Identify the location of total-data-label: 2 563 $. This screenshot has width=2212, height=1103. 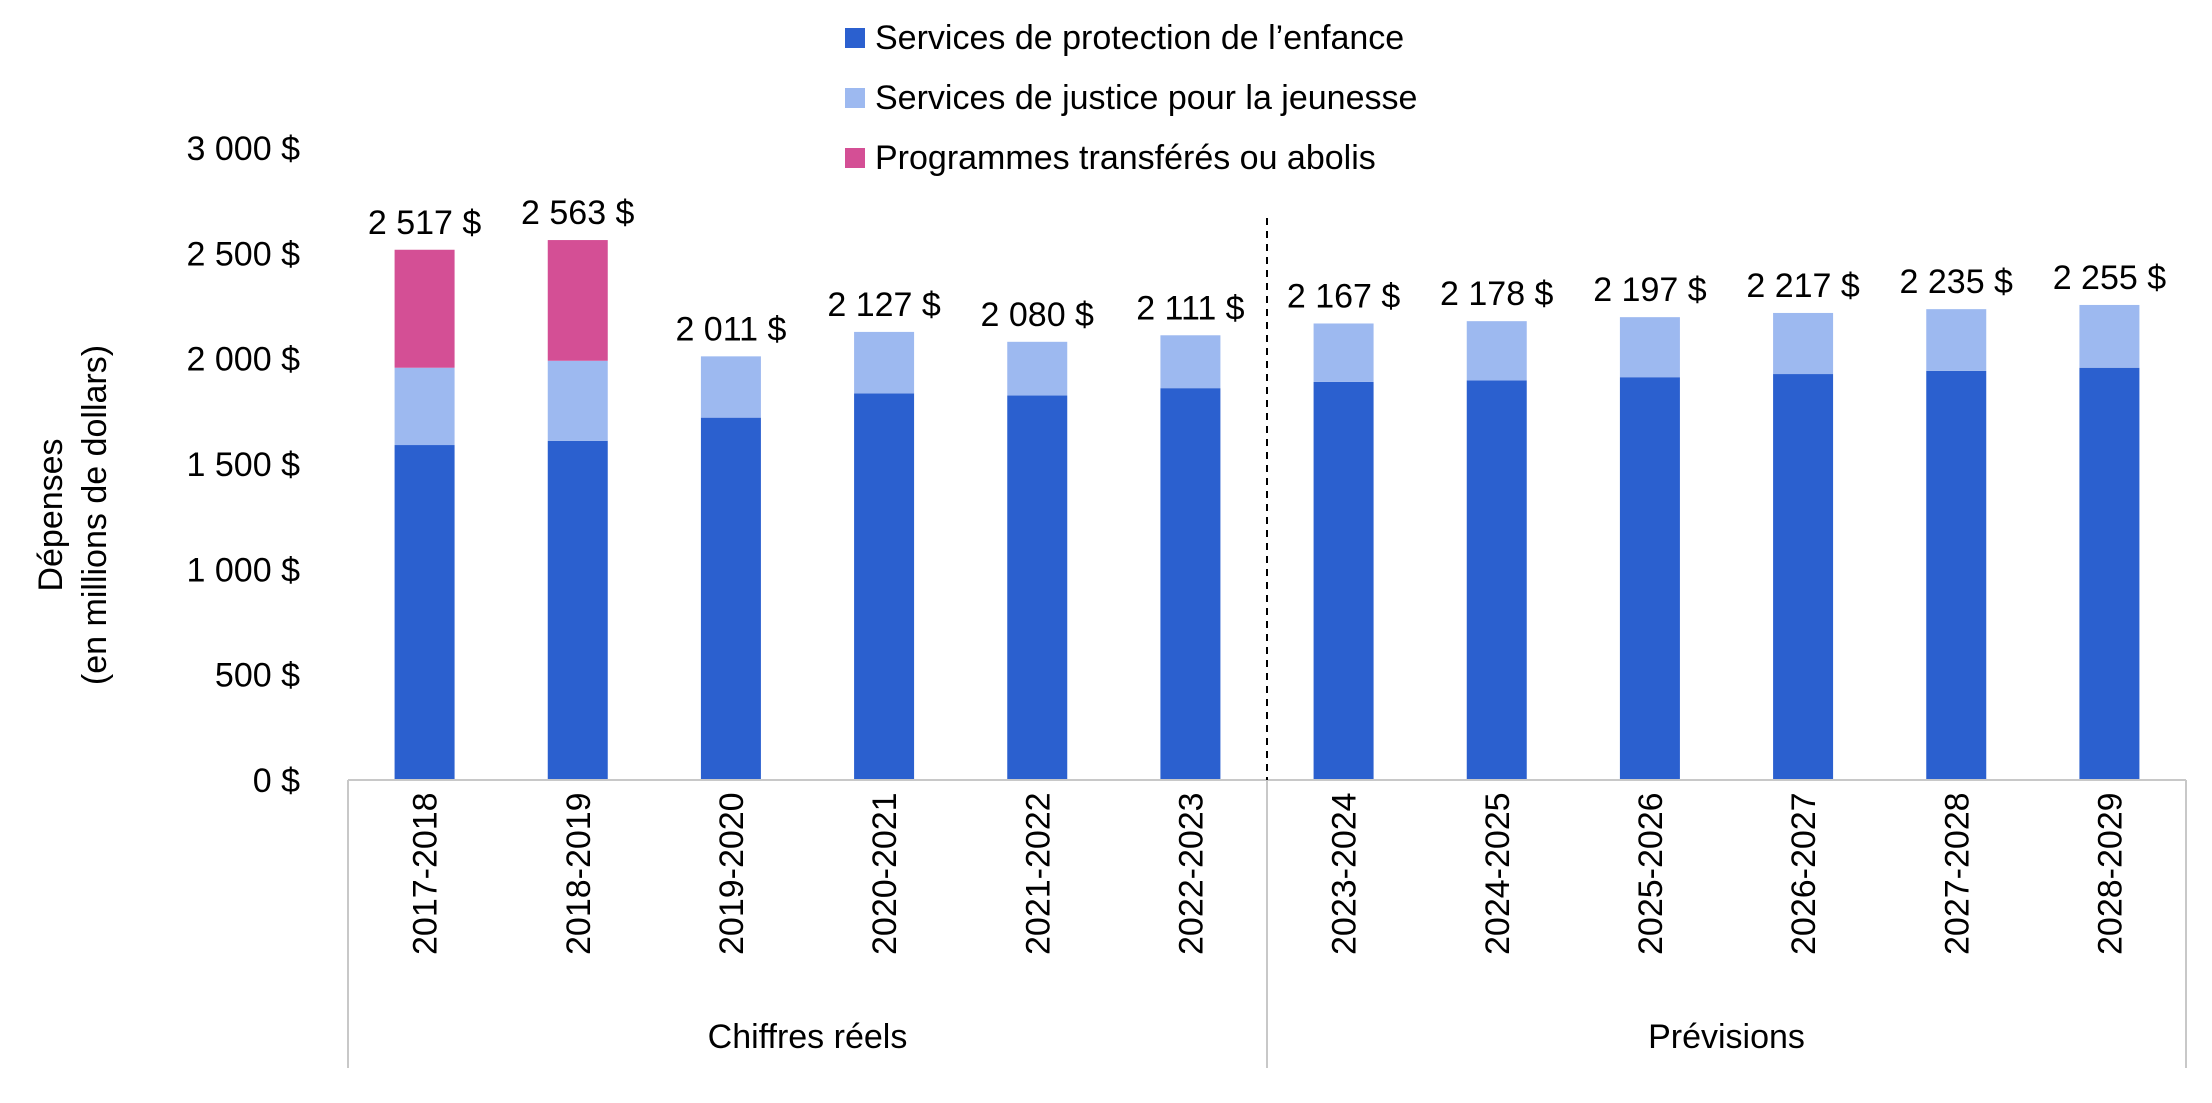
(578, 213).